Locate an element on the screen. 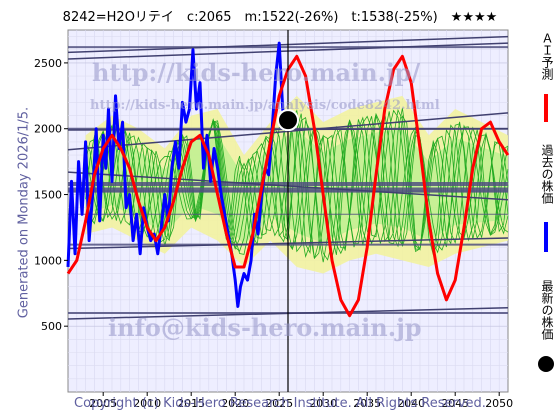 The width and height of the screenshot is (560, 420). x-tick-label: 2040 is located at coordinates (411, 403).